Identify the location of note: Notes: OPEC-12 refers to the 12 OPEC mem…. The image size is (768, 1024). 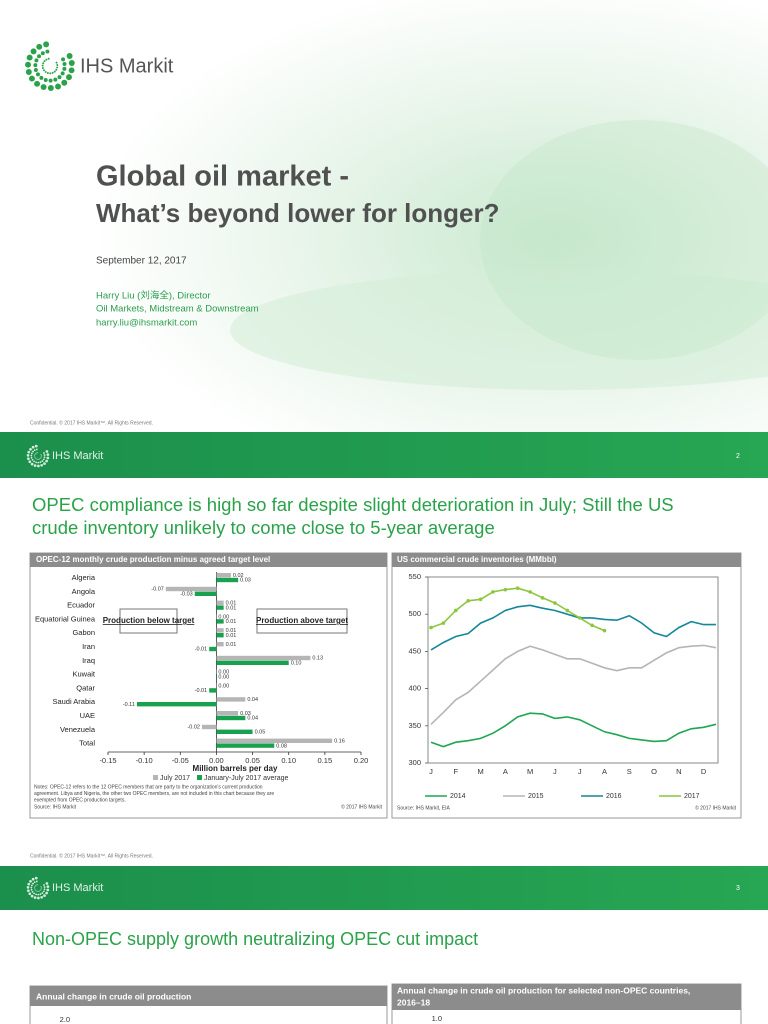
(148, 787).